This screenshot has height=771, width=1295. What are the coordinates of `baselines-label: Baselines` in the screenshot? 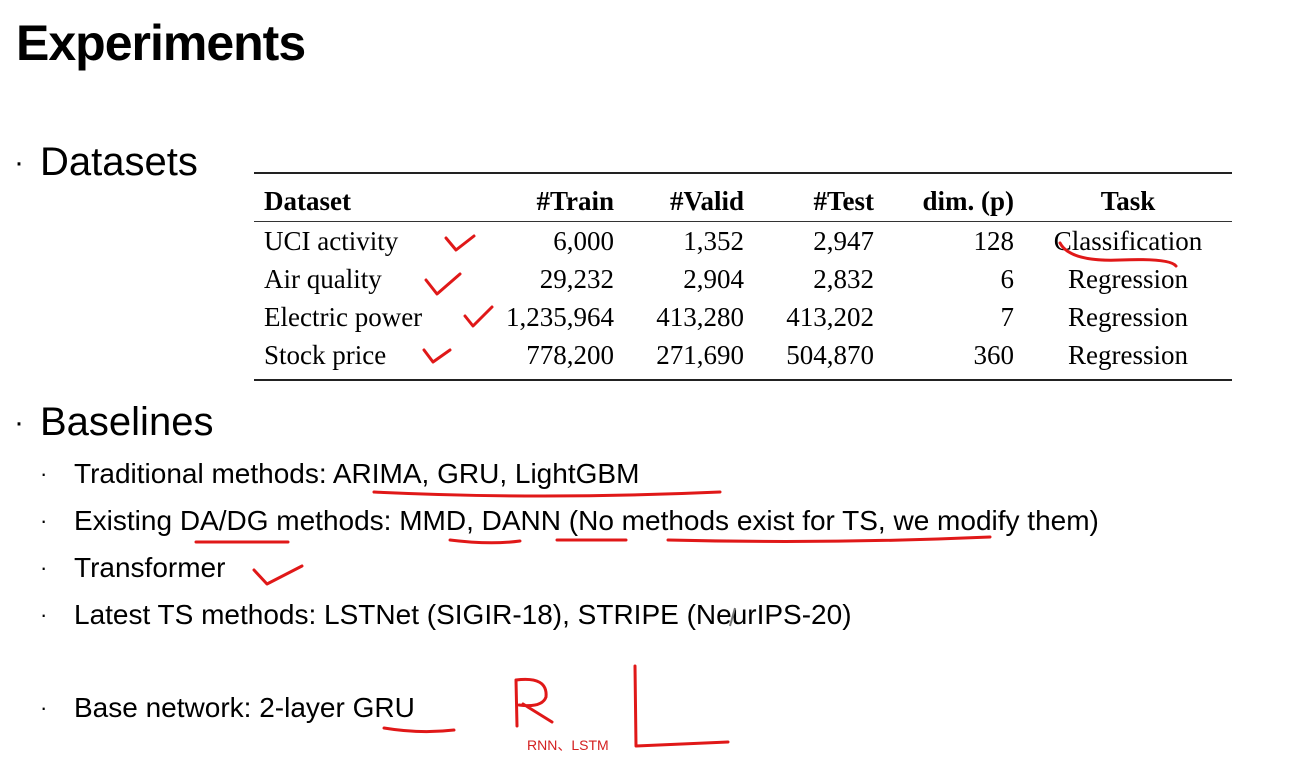 It's located at (127, 422).